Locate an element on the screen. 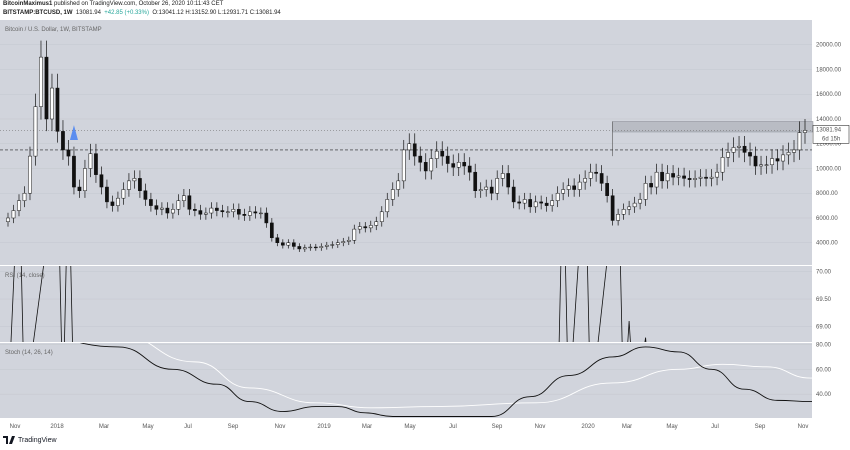 This screenshot has width=850, height=450. stoch-axis: 80.00 60.00 40.00 is located at coordinates (824, 370).